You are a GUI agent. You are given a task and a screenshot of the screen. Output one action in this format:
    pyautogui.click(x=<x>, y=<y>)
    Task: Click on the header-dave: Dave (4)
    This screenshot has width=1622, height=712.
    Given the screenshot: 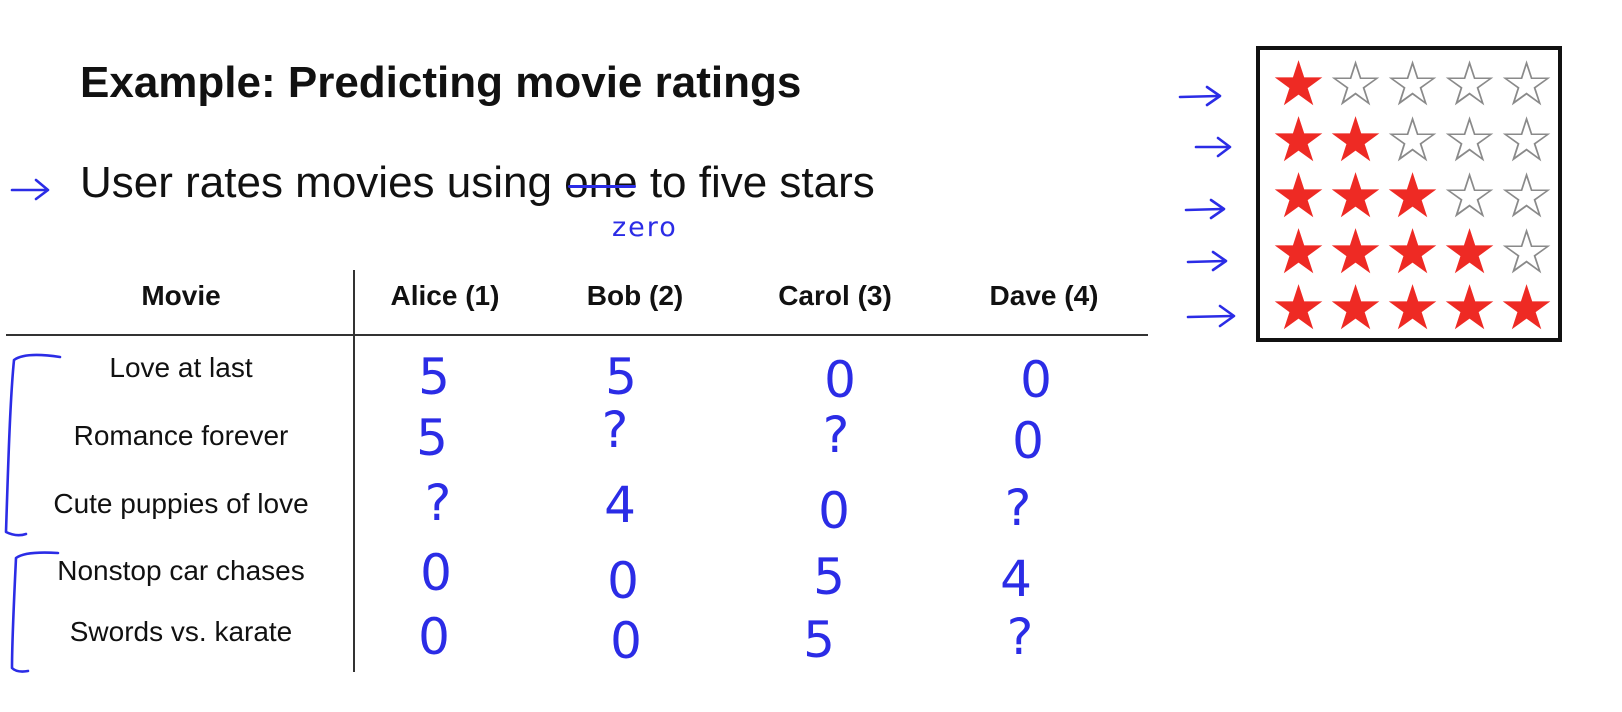 What is the action you would take?
    pyautogui.click(x=1044, y=295)
    